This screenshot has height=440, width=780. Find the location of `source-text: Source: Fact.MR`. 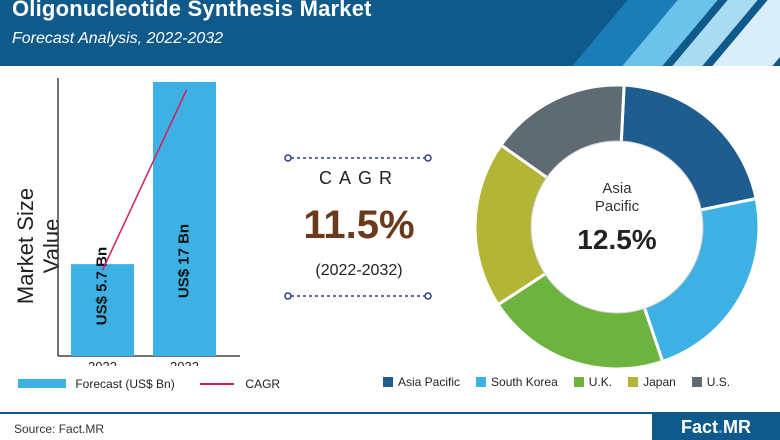

source-text: Source: Fact.MR is located at coordinates (59, 429).